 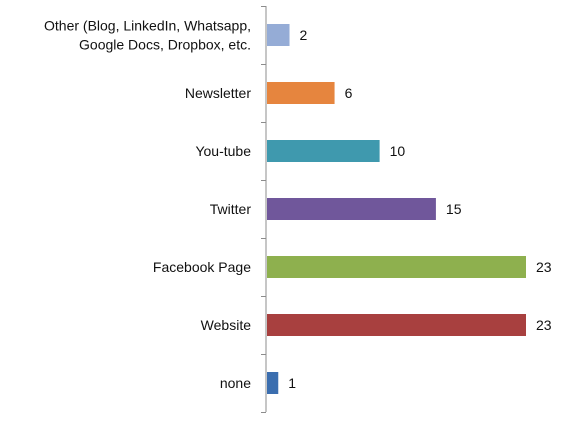 I want to click on category-label: none, so click(x=235, y=383).